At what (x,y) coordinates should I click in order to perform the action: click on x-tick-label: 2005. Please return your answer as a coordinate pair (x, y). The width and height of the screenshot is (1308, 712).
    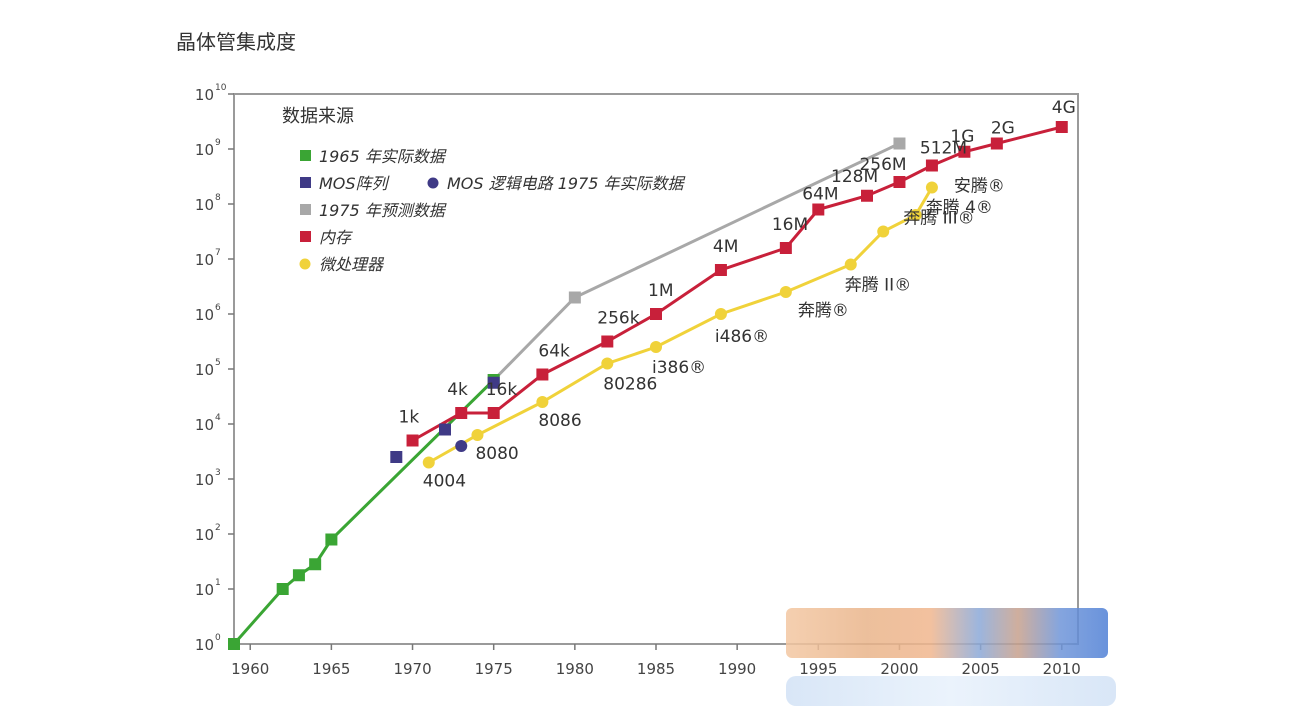
    Looking at the image, I should click on (981, 669).